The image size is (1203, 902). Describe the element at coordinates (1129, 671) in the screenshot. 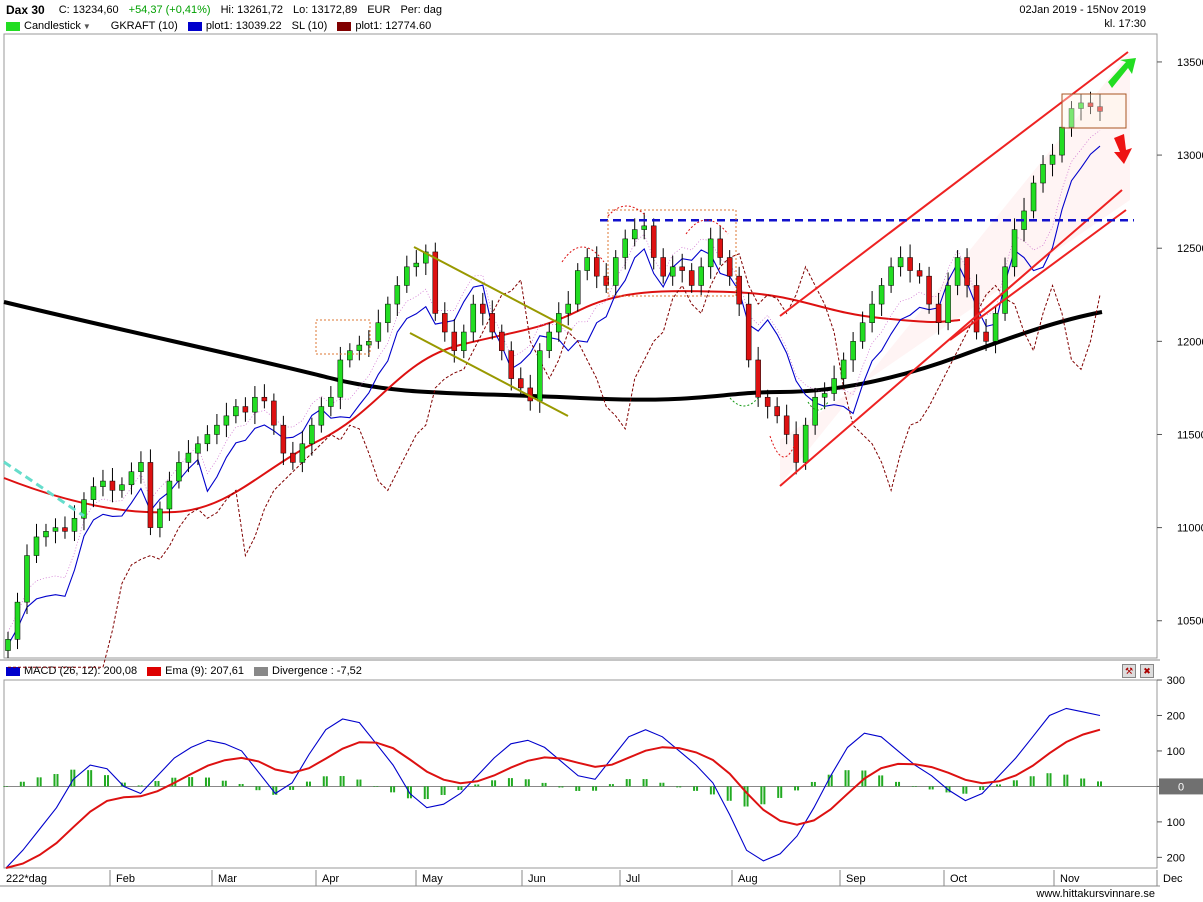

I see `wrench-icon: ⚒` at that location.